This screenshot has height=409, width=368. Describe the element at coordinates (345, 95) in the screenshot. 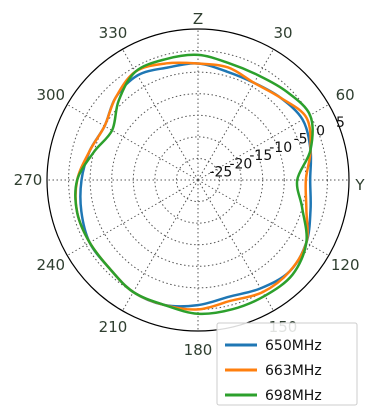

I see `angle-tick-label: 60` at that location.